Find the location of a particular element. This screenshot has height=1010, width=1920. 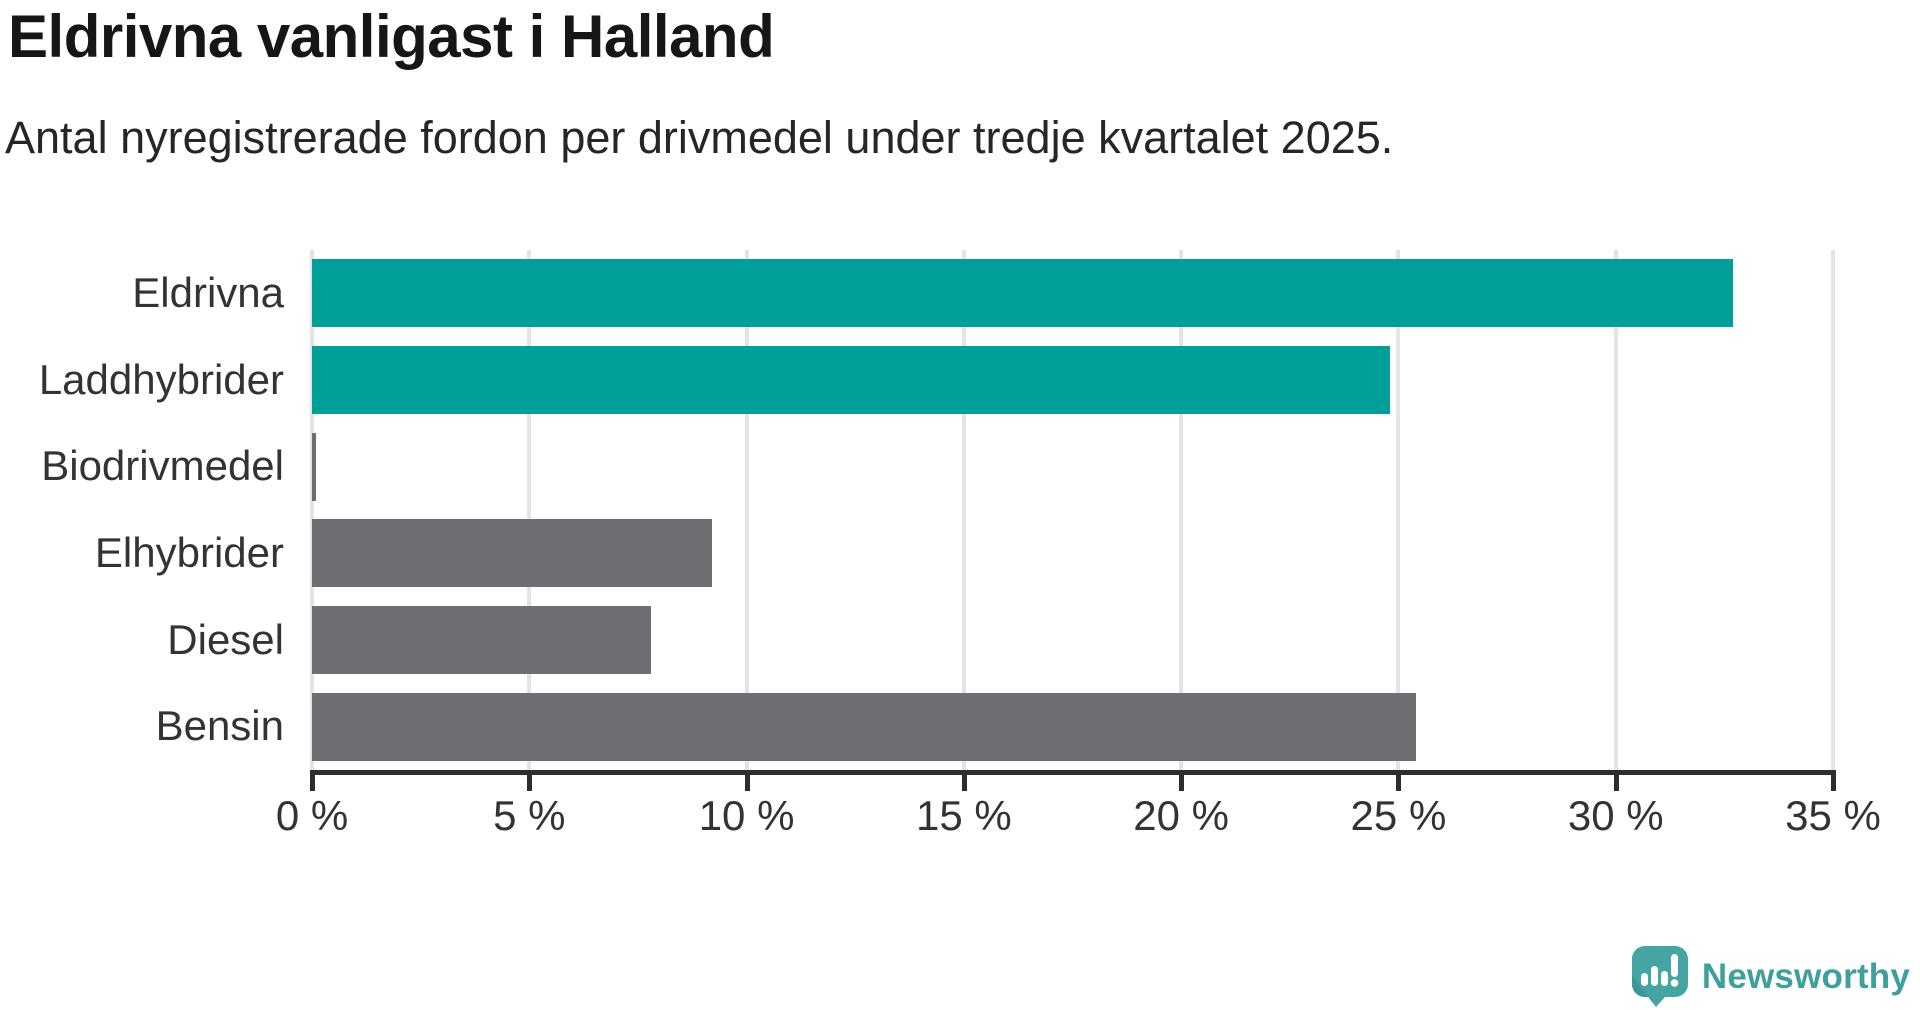

bar-elhybrider is located at coordinates (512, 553).